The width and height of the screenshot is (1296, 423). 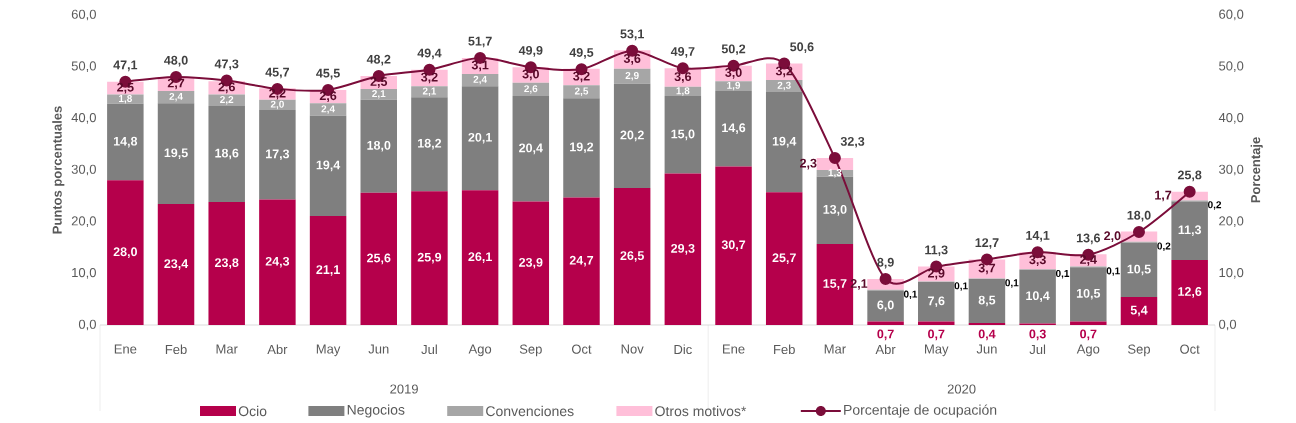 I want to click on data-label: 2,0, so click(x=277, y=105).